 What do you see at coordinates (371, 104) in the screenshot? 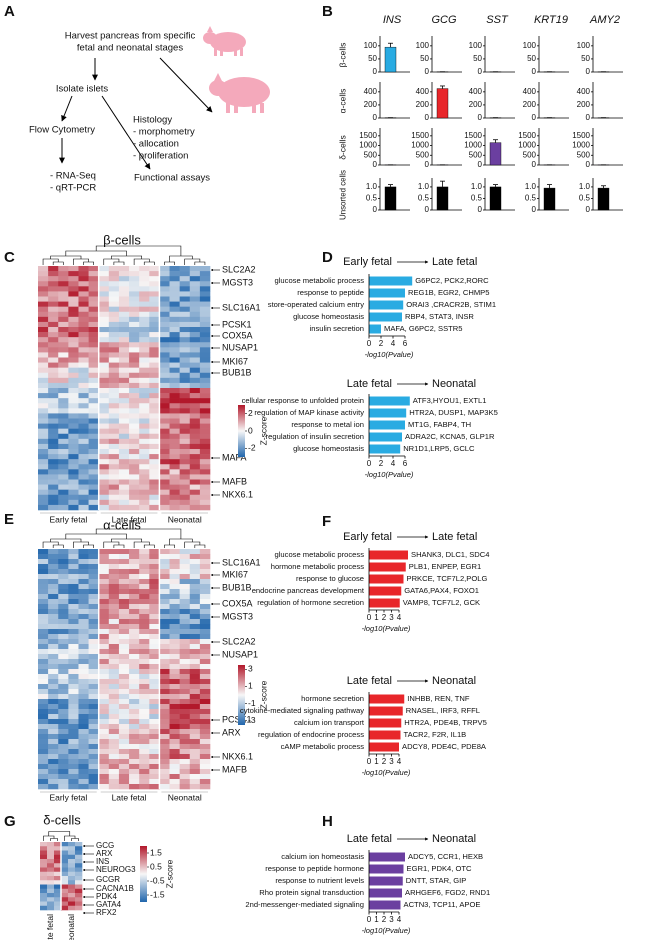
I see `y-tick-label: 200` at bounding box center [371, 104].